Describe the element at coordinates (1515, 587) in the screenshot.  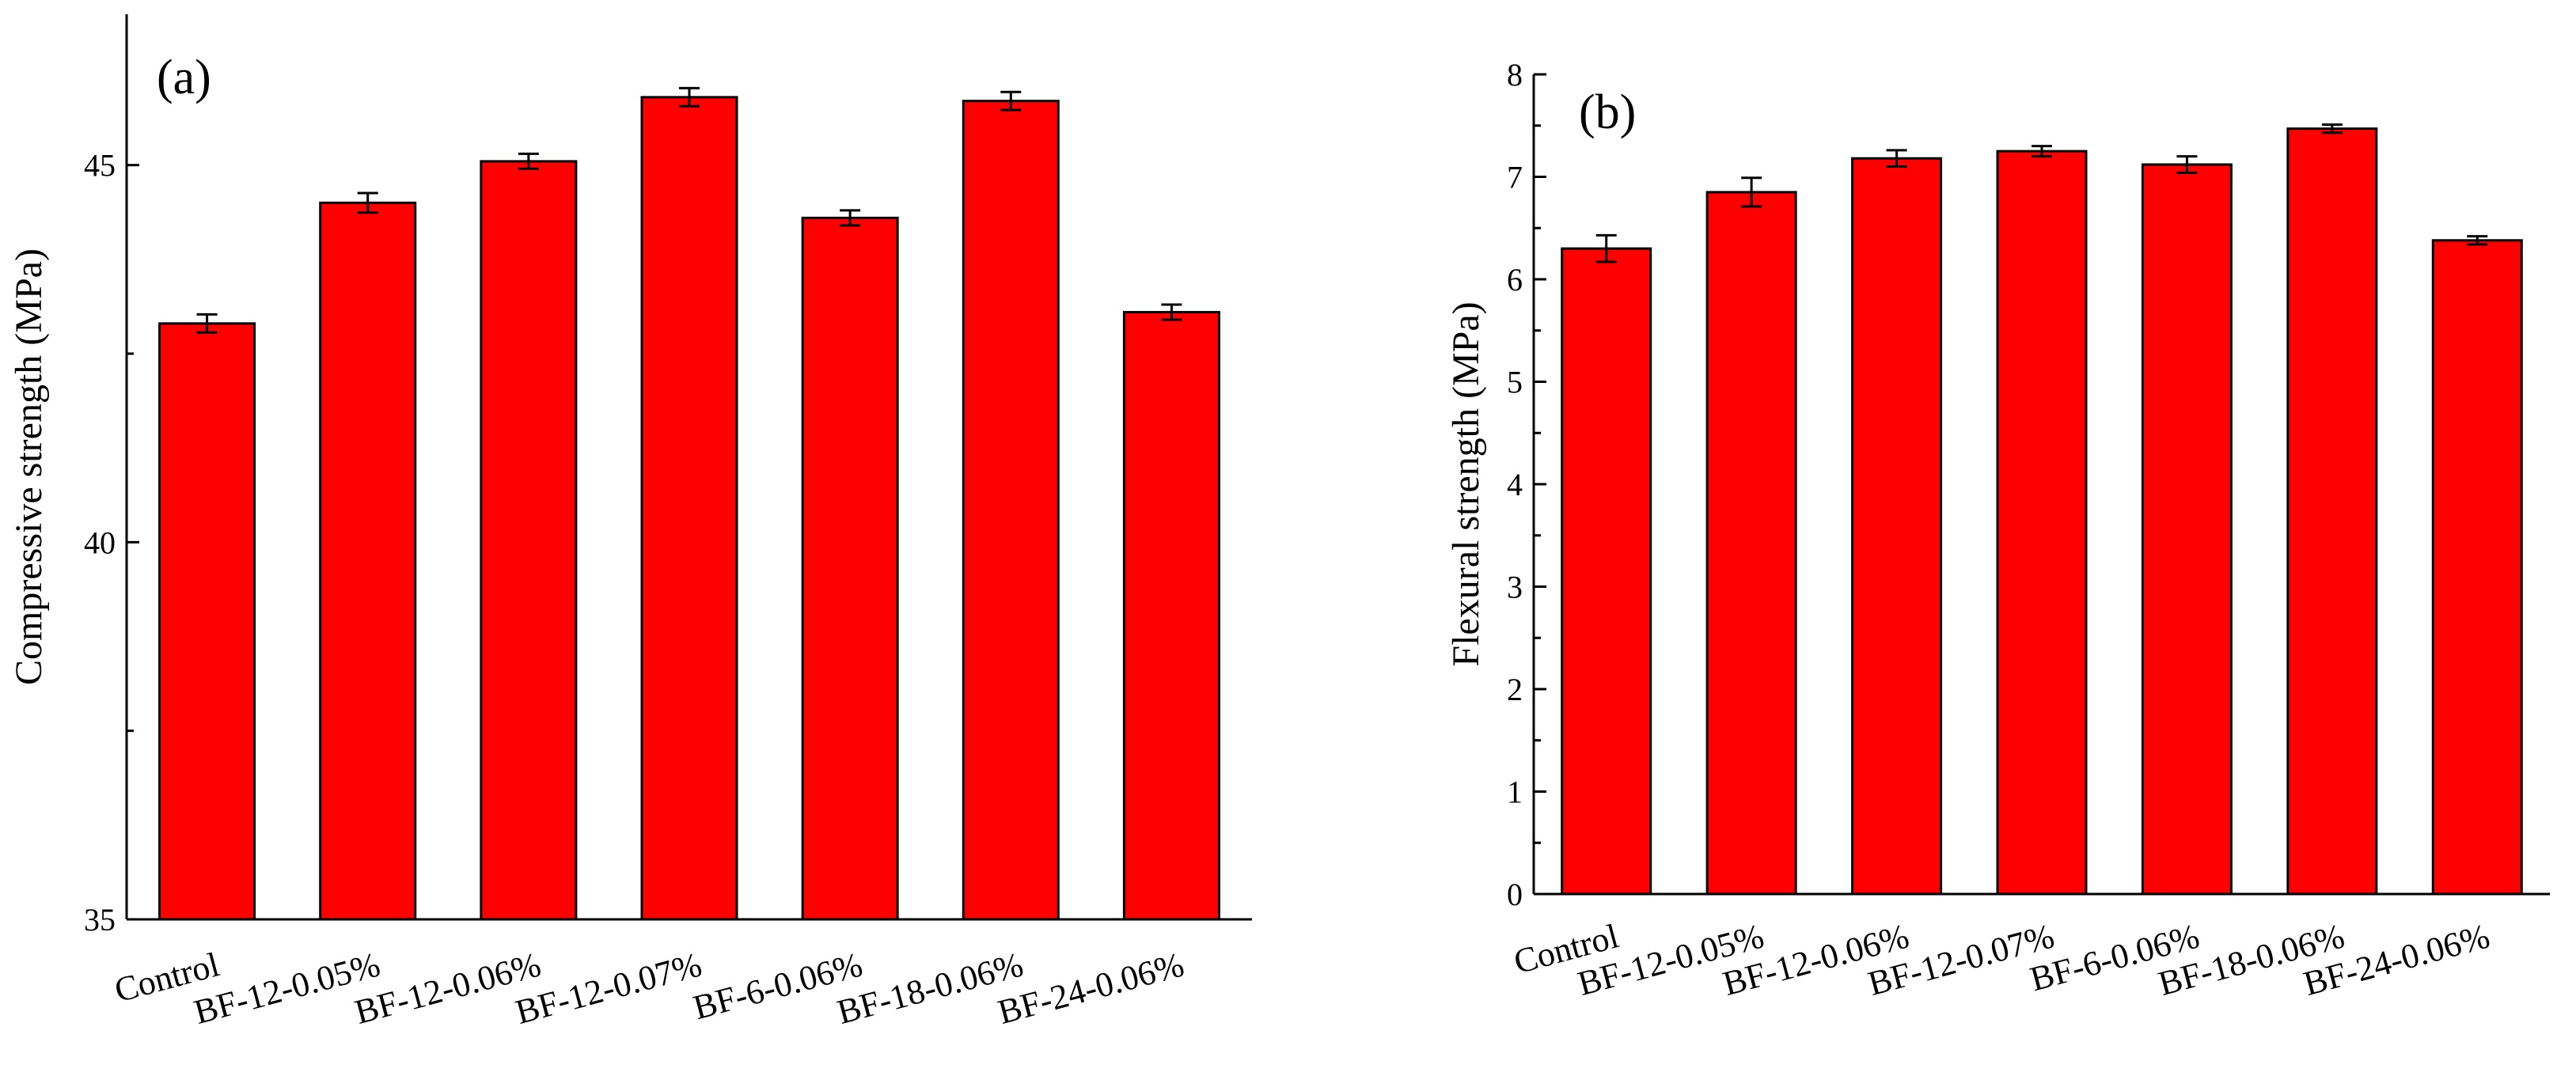
I see `panel-b-y-tick-label: 3` at that location.